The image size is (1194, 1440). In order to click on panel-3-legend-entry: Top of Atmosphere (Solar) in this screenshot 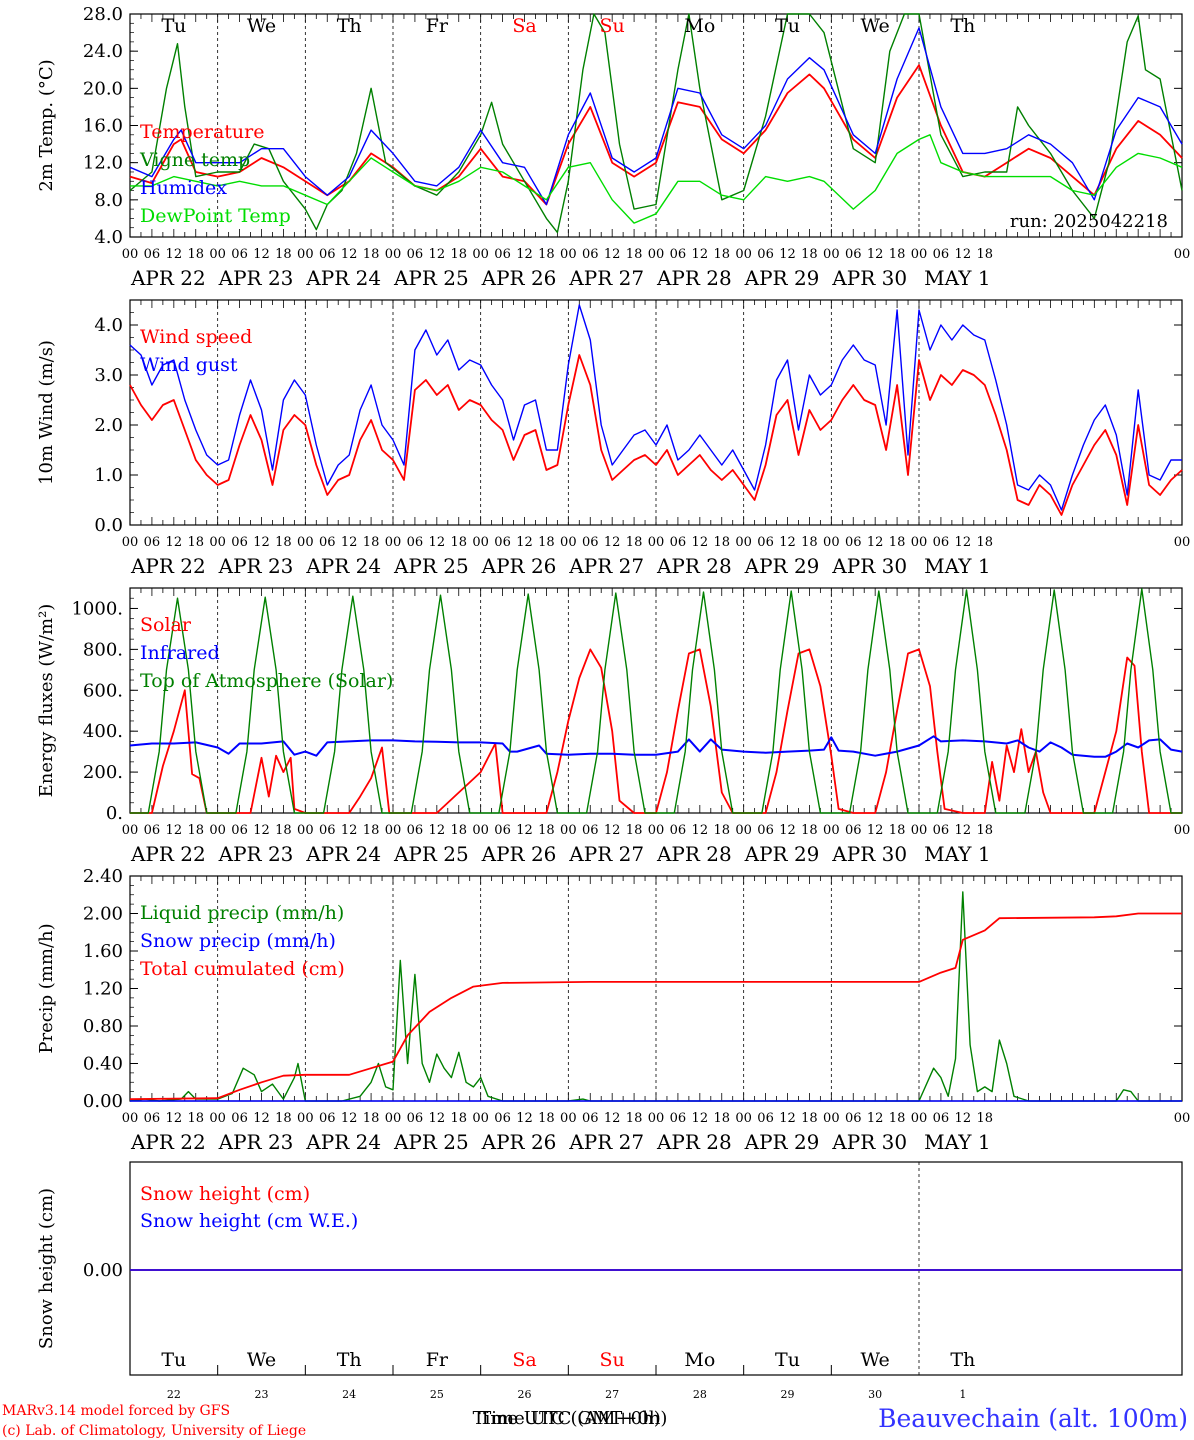, I will do `click(266, 681)`.